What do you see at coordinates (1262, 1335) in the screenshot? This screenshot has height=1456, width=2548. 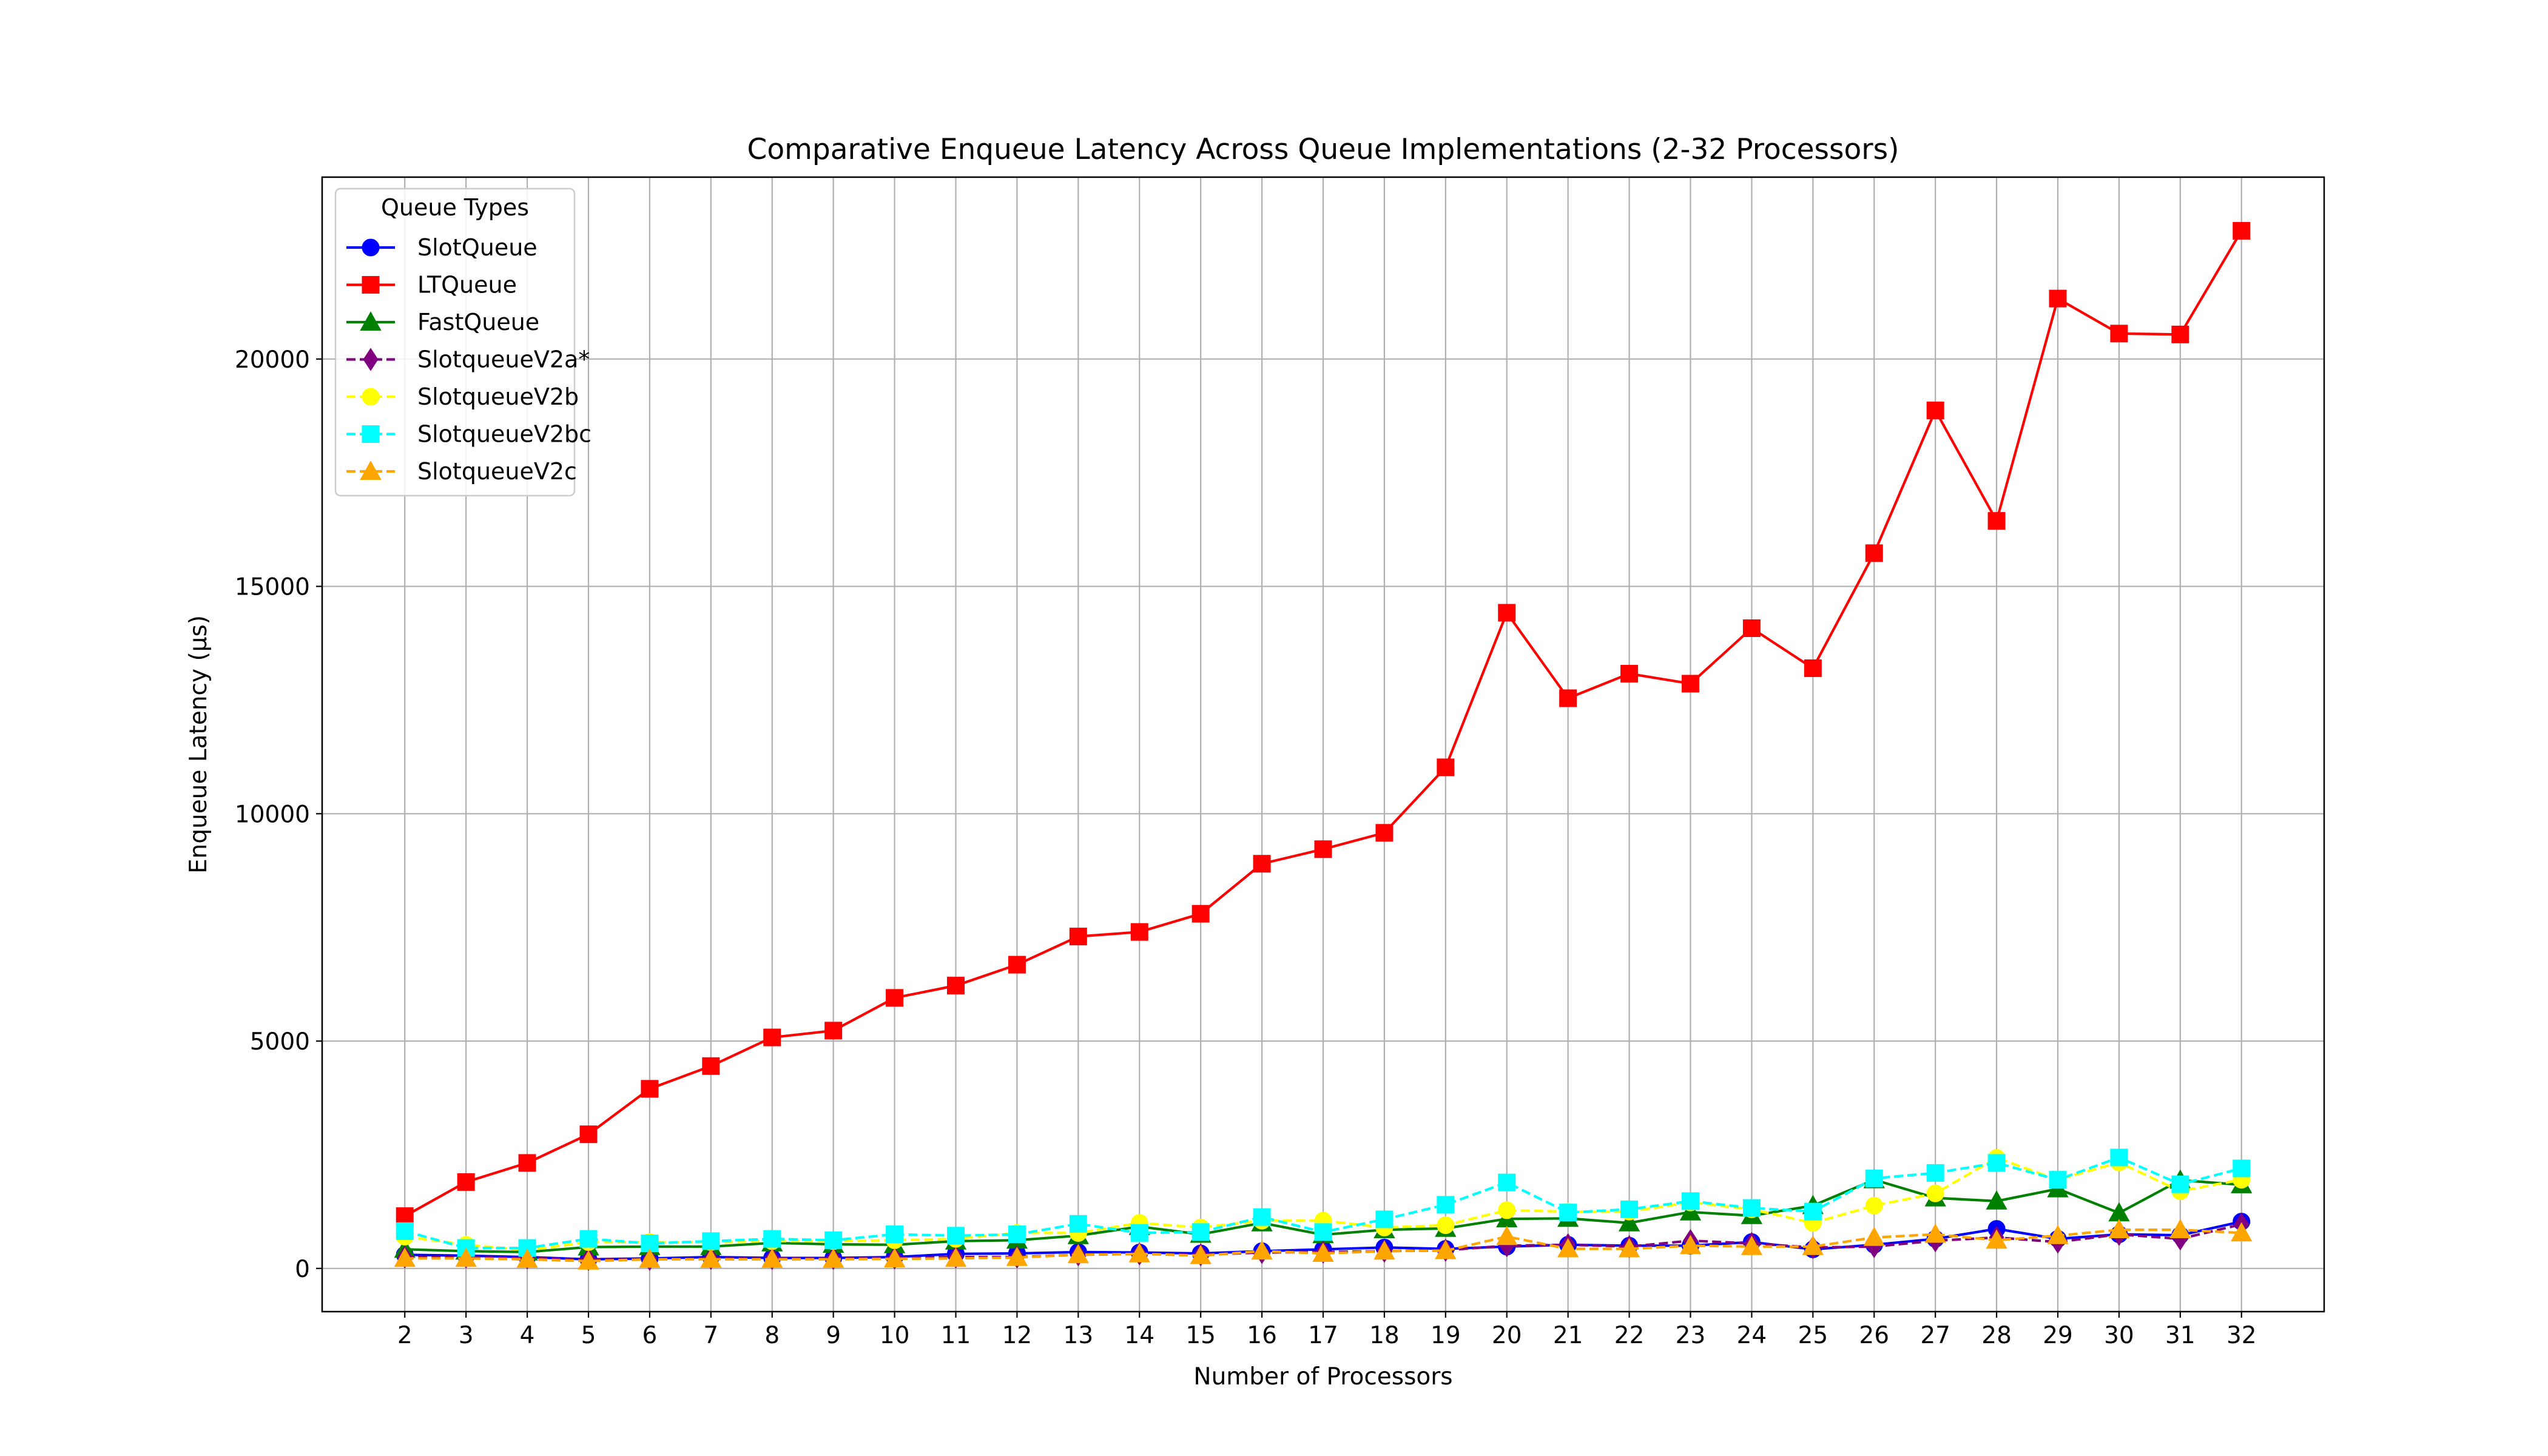 I see `x-tick-label: 16` at bounding box center [1262, 1335].